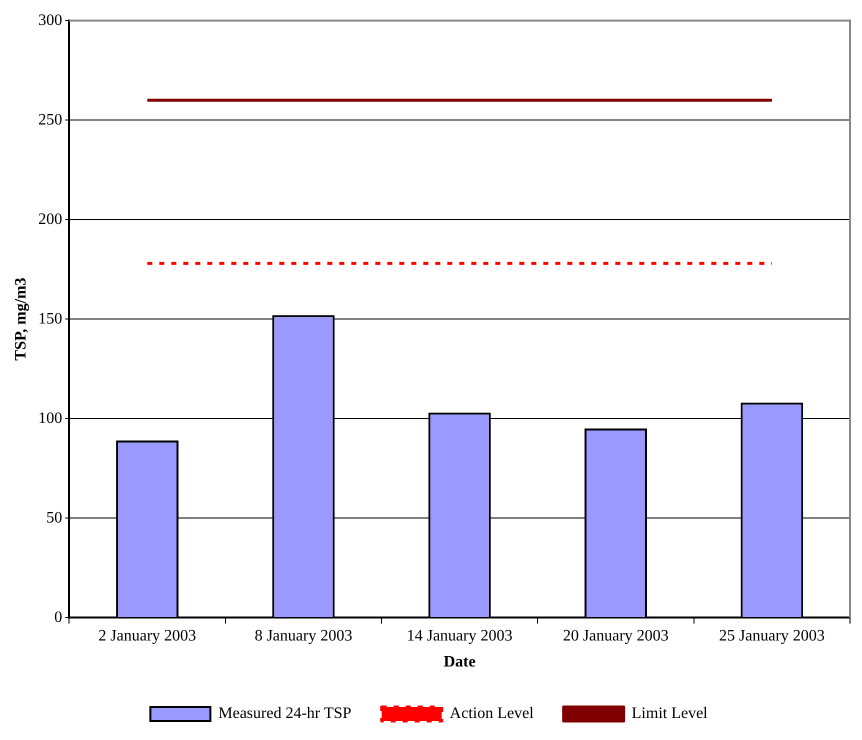  What do you see at coordinates (50, 20) in the screenshot?
I see `y-tick-label: 300` at bounding box center [50, 20].